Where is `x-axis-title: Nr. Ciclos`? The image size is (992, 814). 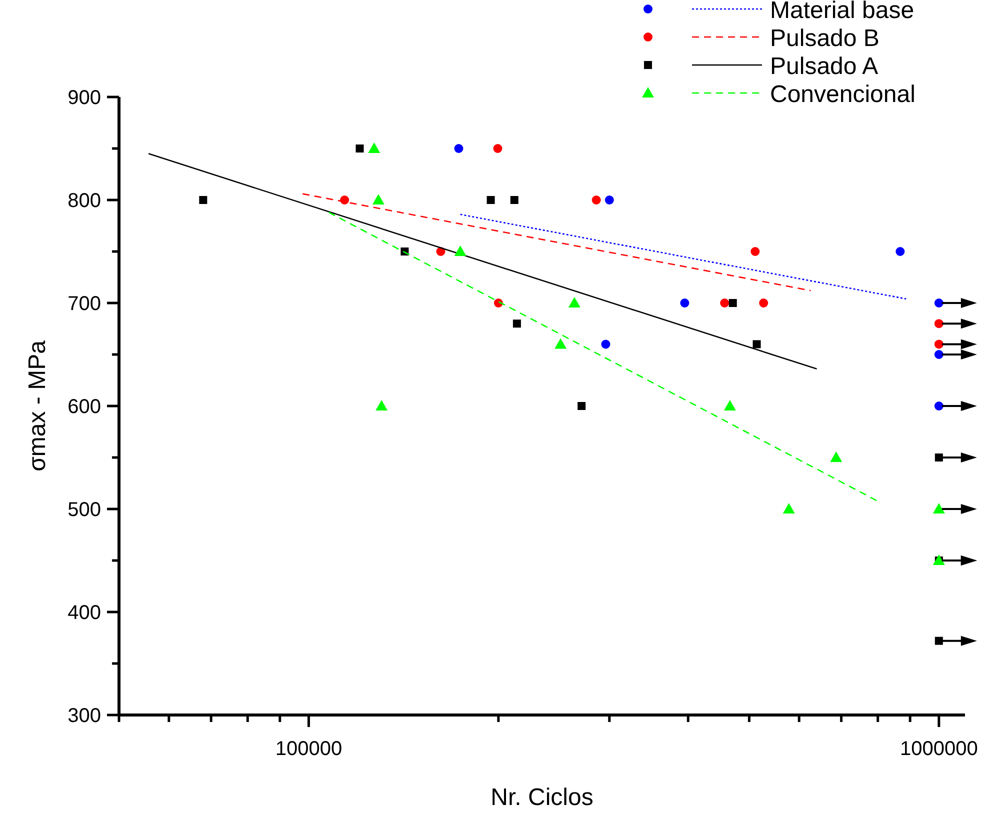
x-axis-title: Nr. Ciclos is located at coordinates (542, 797).